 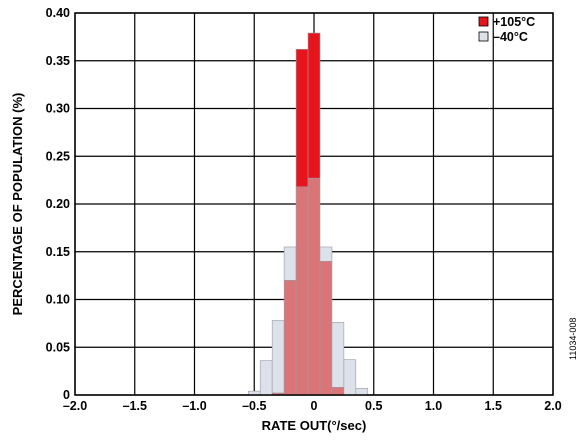 I want to click on y-tick-label: 0.25, so click(x=58, y=156).